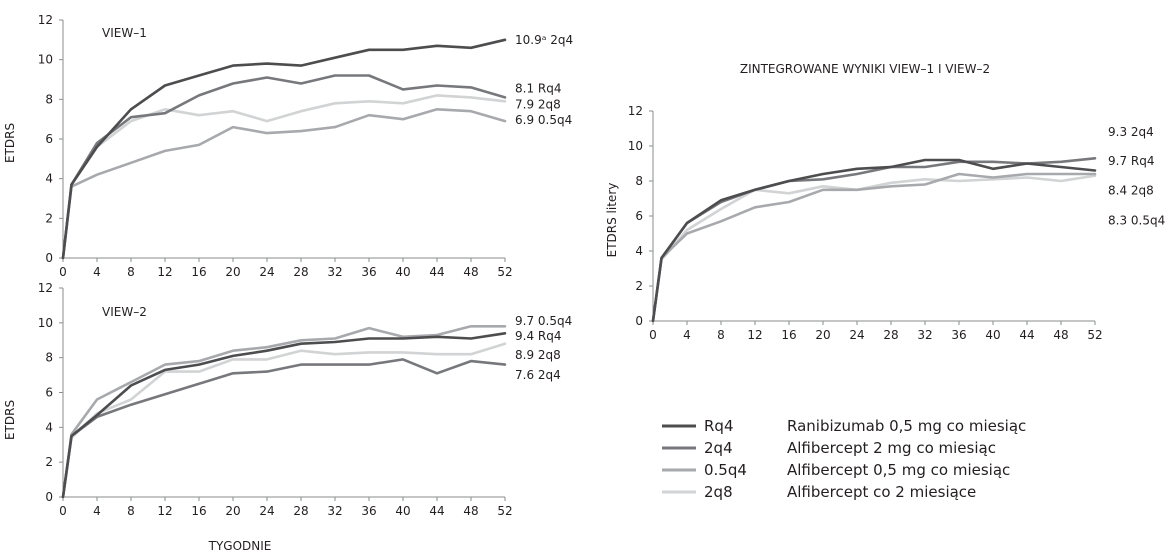 The width and height of the screenshot is (1168, 555). Describe the element at coordinates (718, 448) in the screenshot. I see `legend-code: 2q4` at that location.